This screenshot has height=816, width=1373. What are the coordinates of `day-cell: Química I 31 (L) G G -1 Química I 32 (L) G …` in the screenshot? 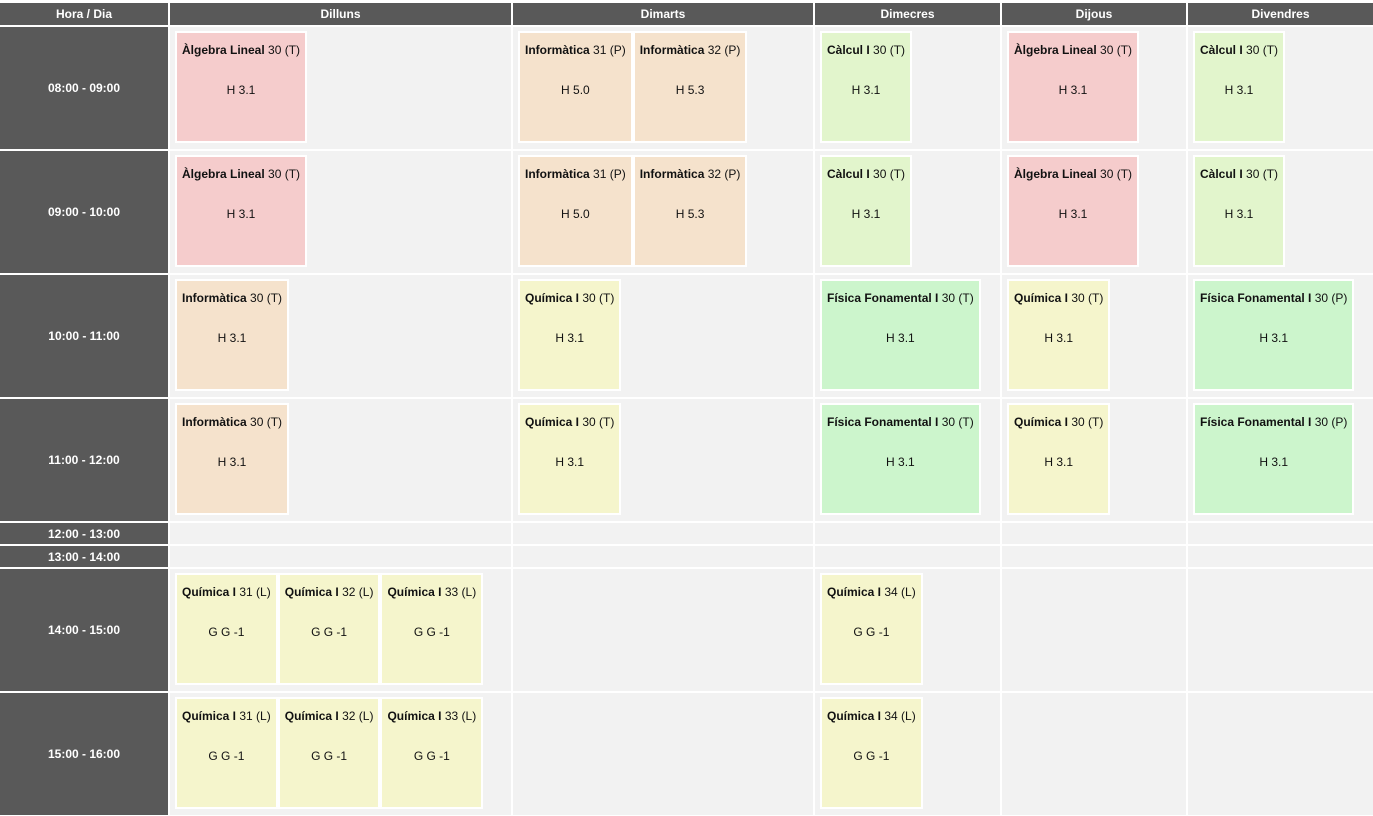 It's located at (340, 754).